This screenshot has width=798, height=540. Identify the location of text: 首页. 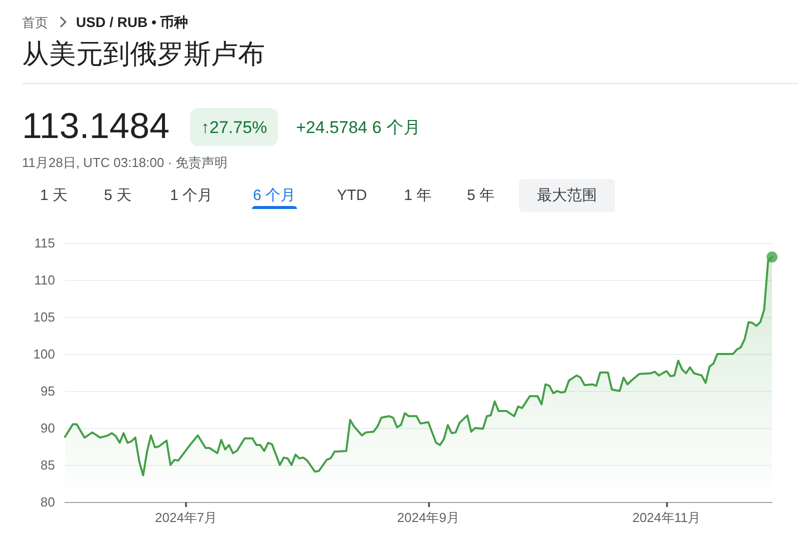
(35, 22).